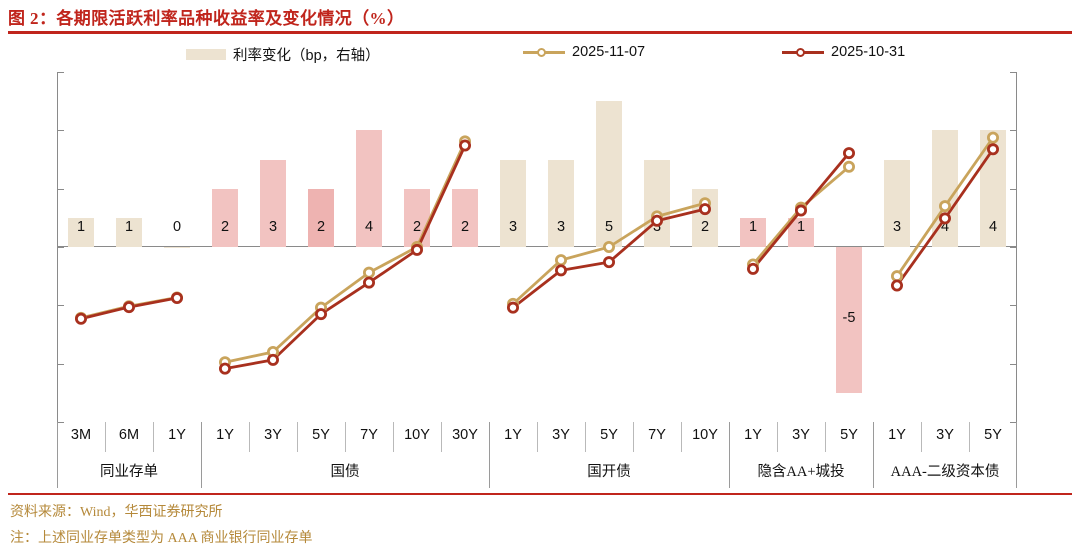  Describe the element at coordinates (369, 435) in the screenshot. I see `x-tick-label: 7Y` at that location.